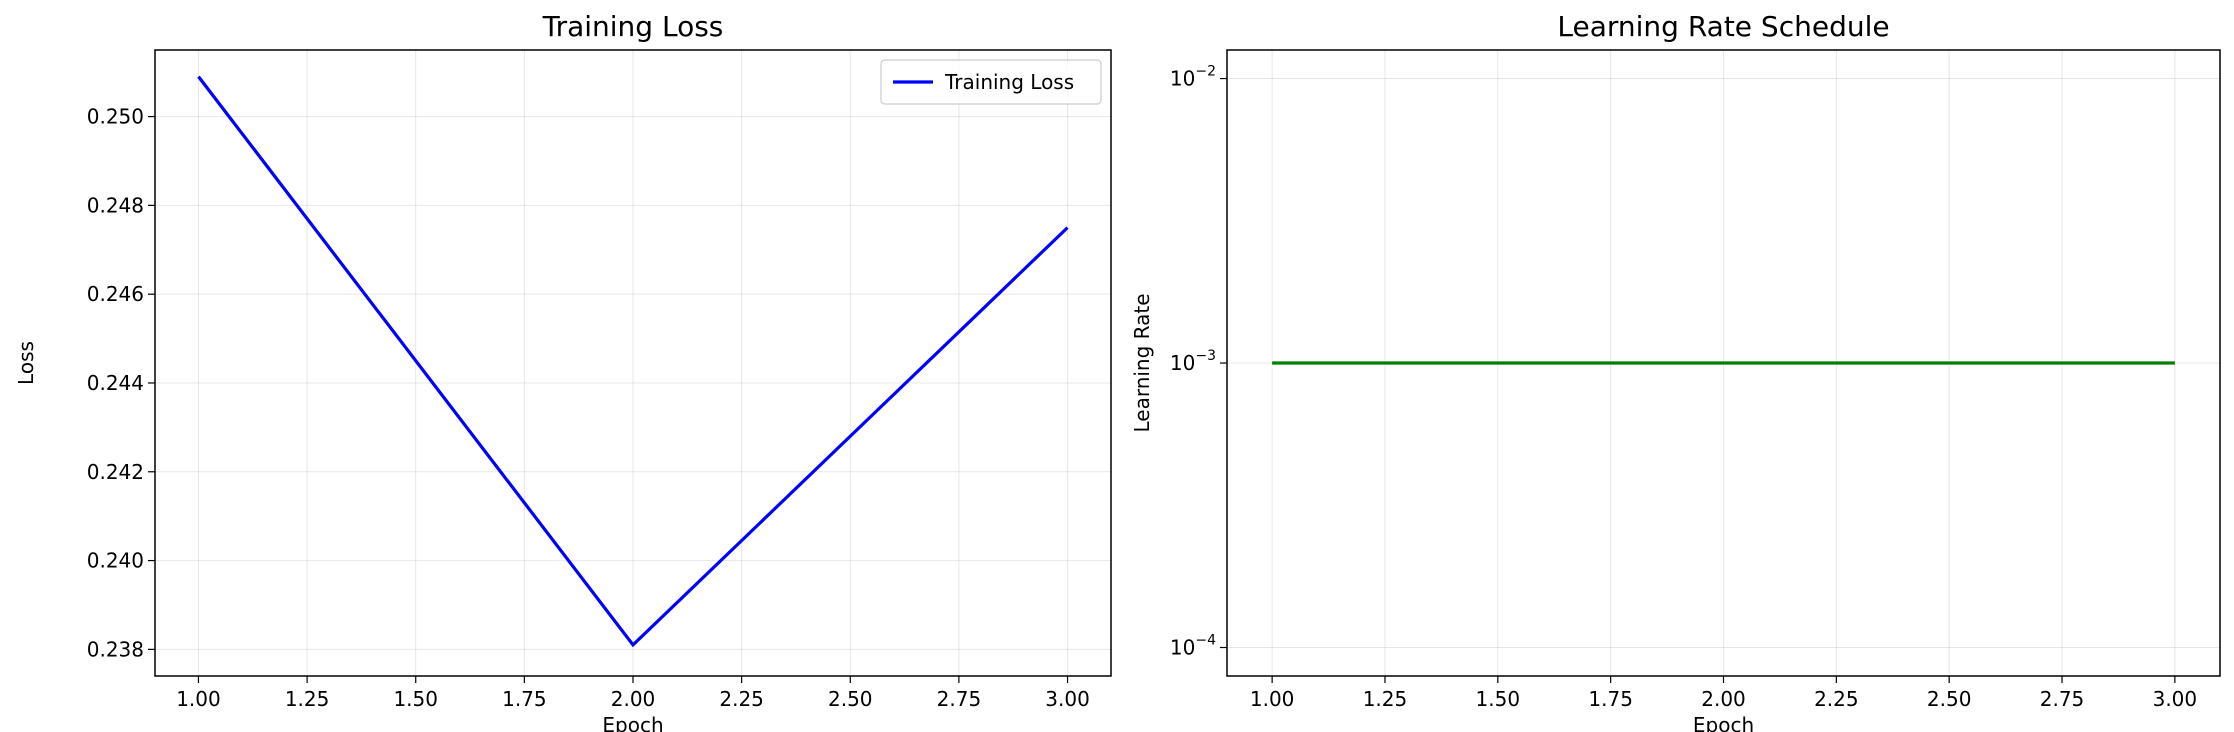 This screenshot has height=732, width=2234. I want to click on lr-xtick-label-0: 1.00, so click(1272, 699).